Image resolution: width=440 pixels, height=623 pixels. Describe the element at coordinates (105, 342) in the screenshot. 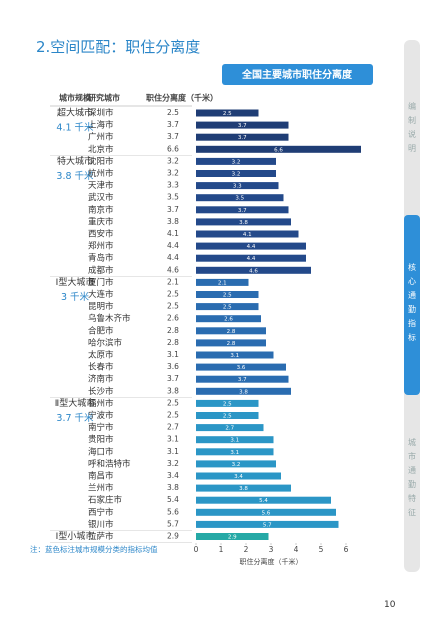

I see `city-name: 哈尔滨市` at that location.